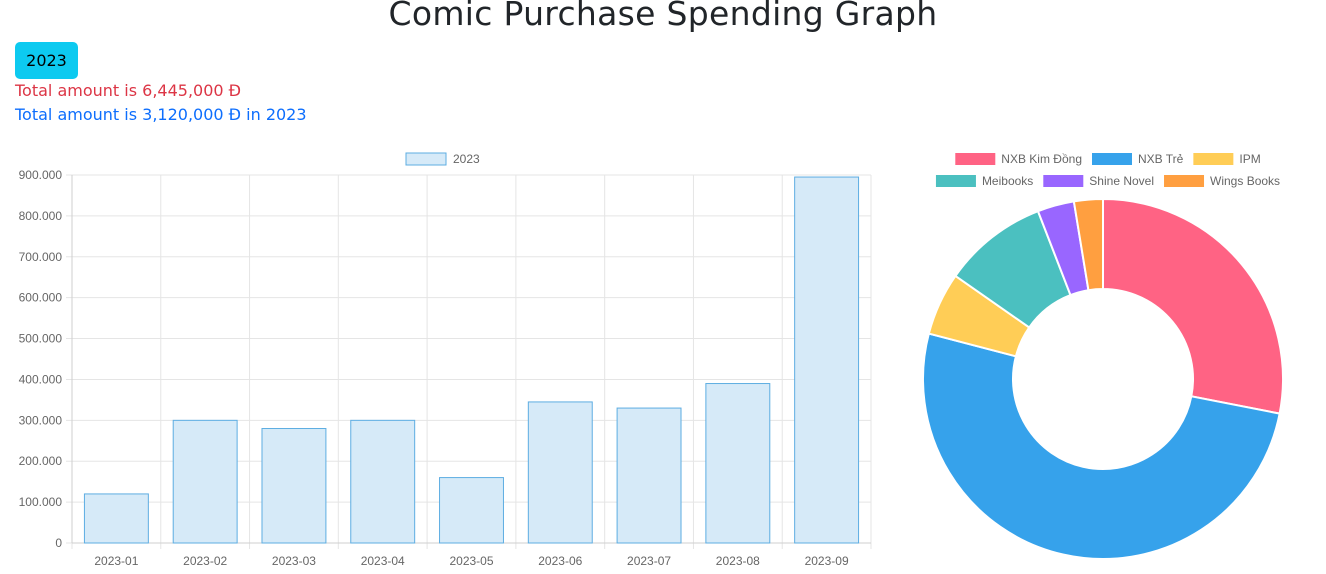  I want to click on x-tick-label: 2023-06, so click(560, 561).